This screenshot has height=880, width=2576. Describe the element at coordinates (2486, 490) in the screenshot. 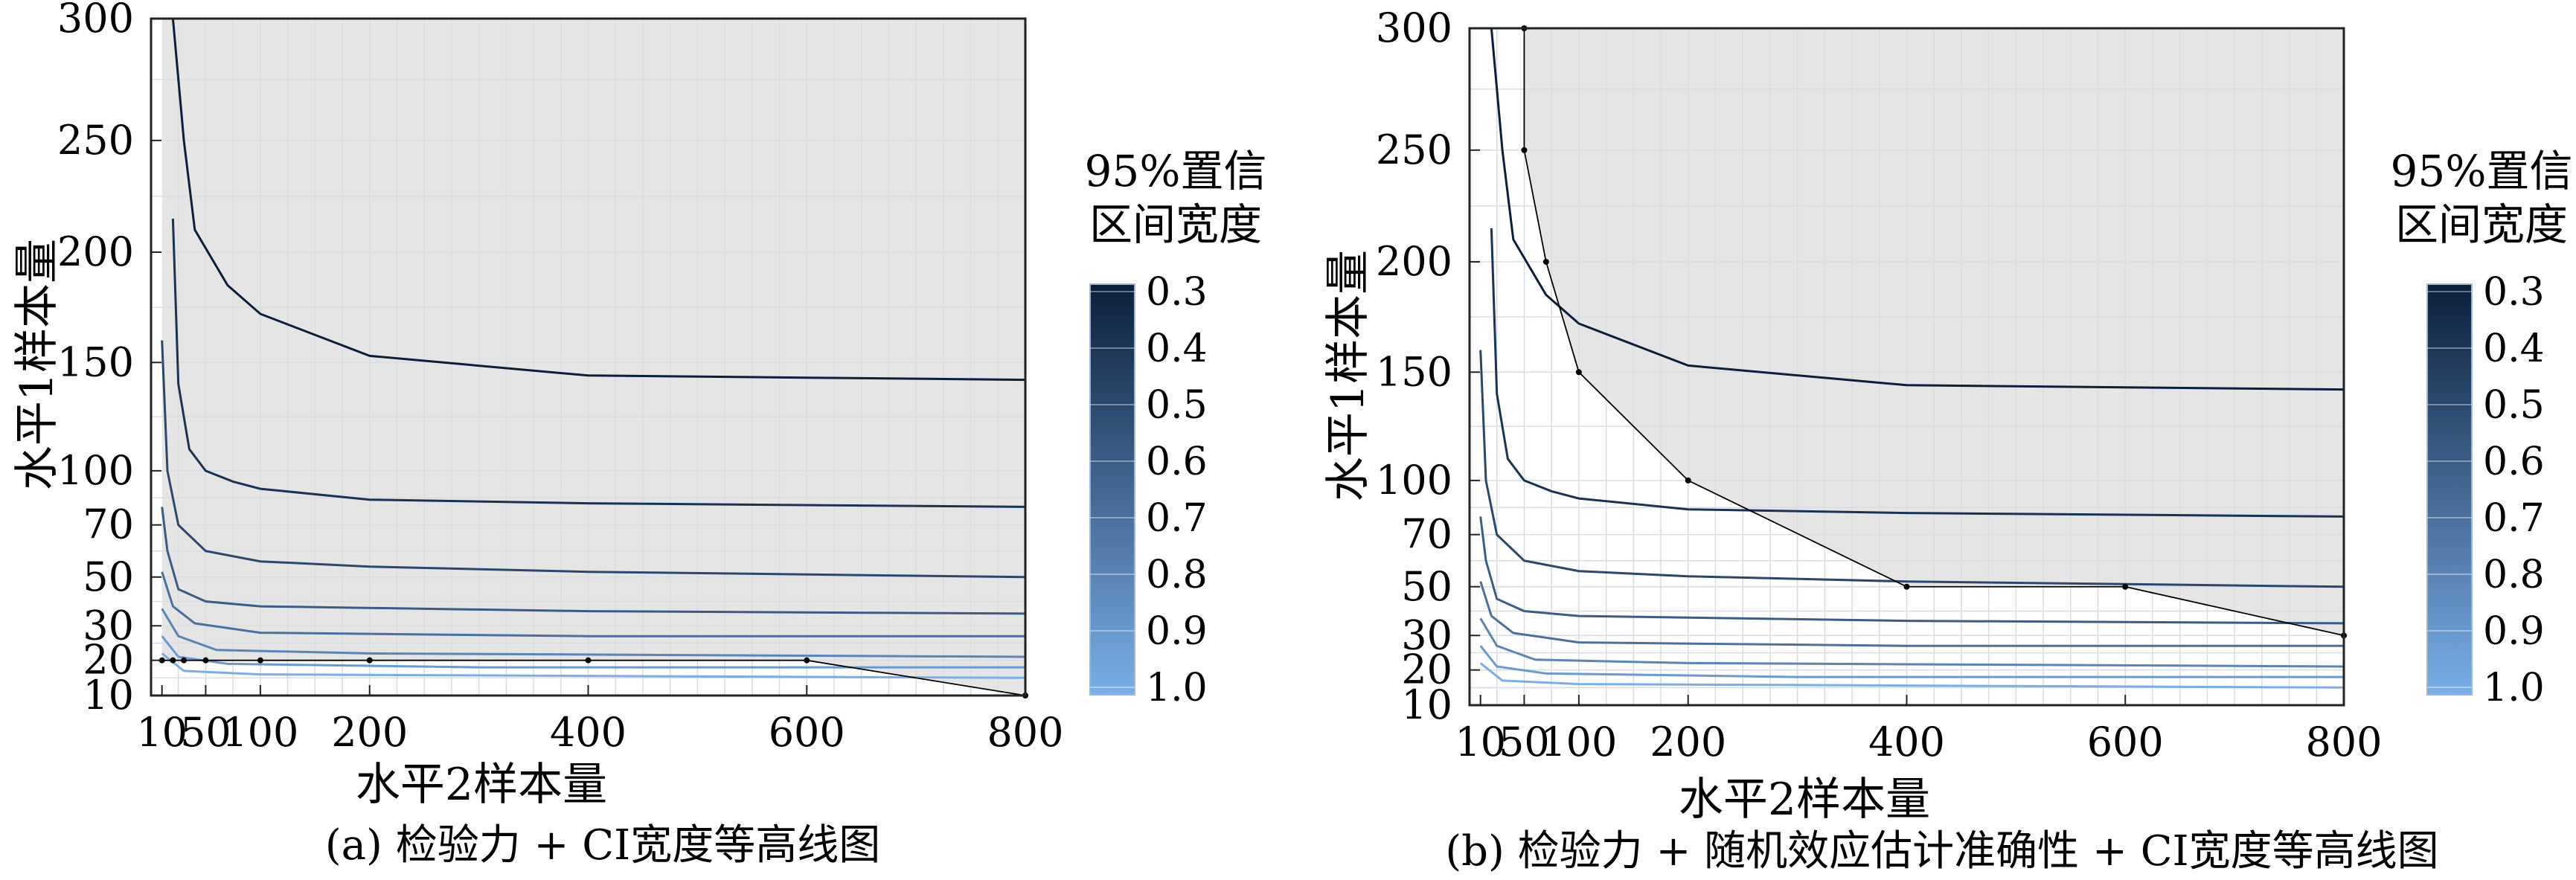

I see `legend-b-ticks: 0.3 0.4 0.5 0.6 0.7 0.8 0.9 1.0` at that location.